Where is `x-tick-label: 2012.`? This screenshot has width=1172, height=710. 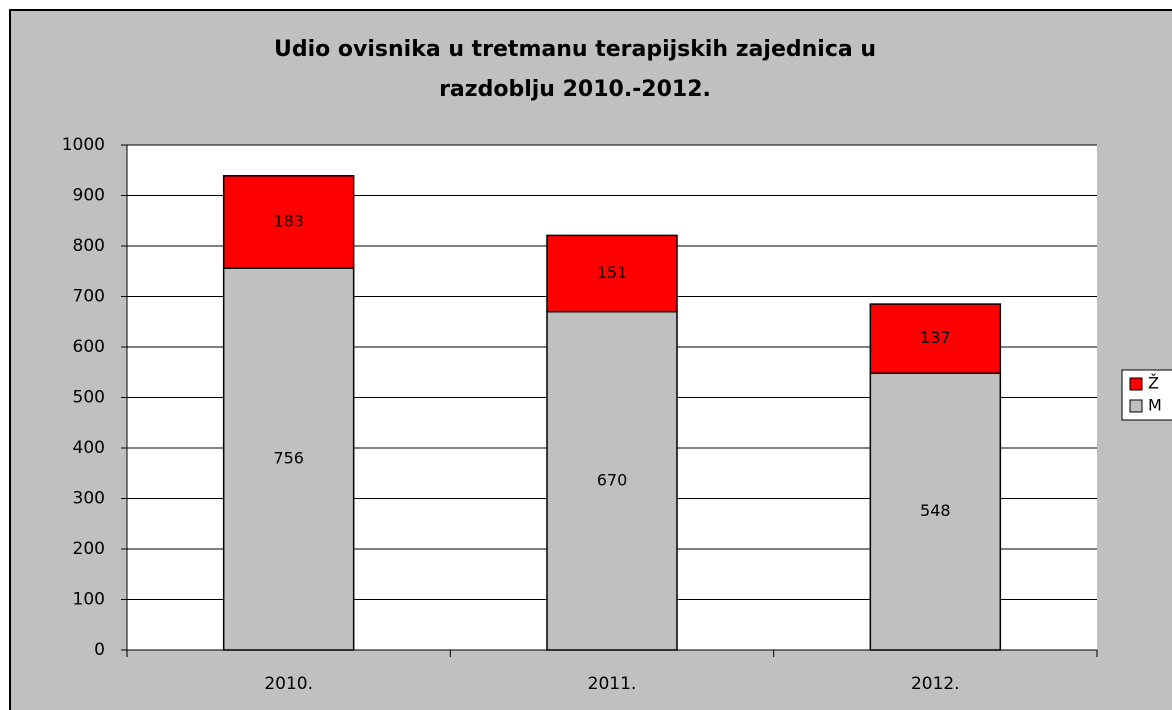 x-tick-label: 2012. is located at coordinates (935, 684).